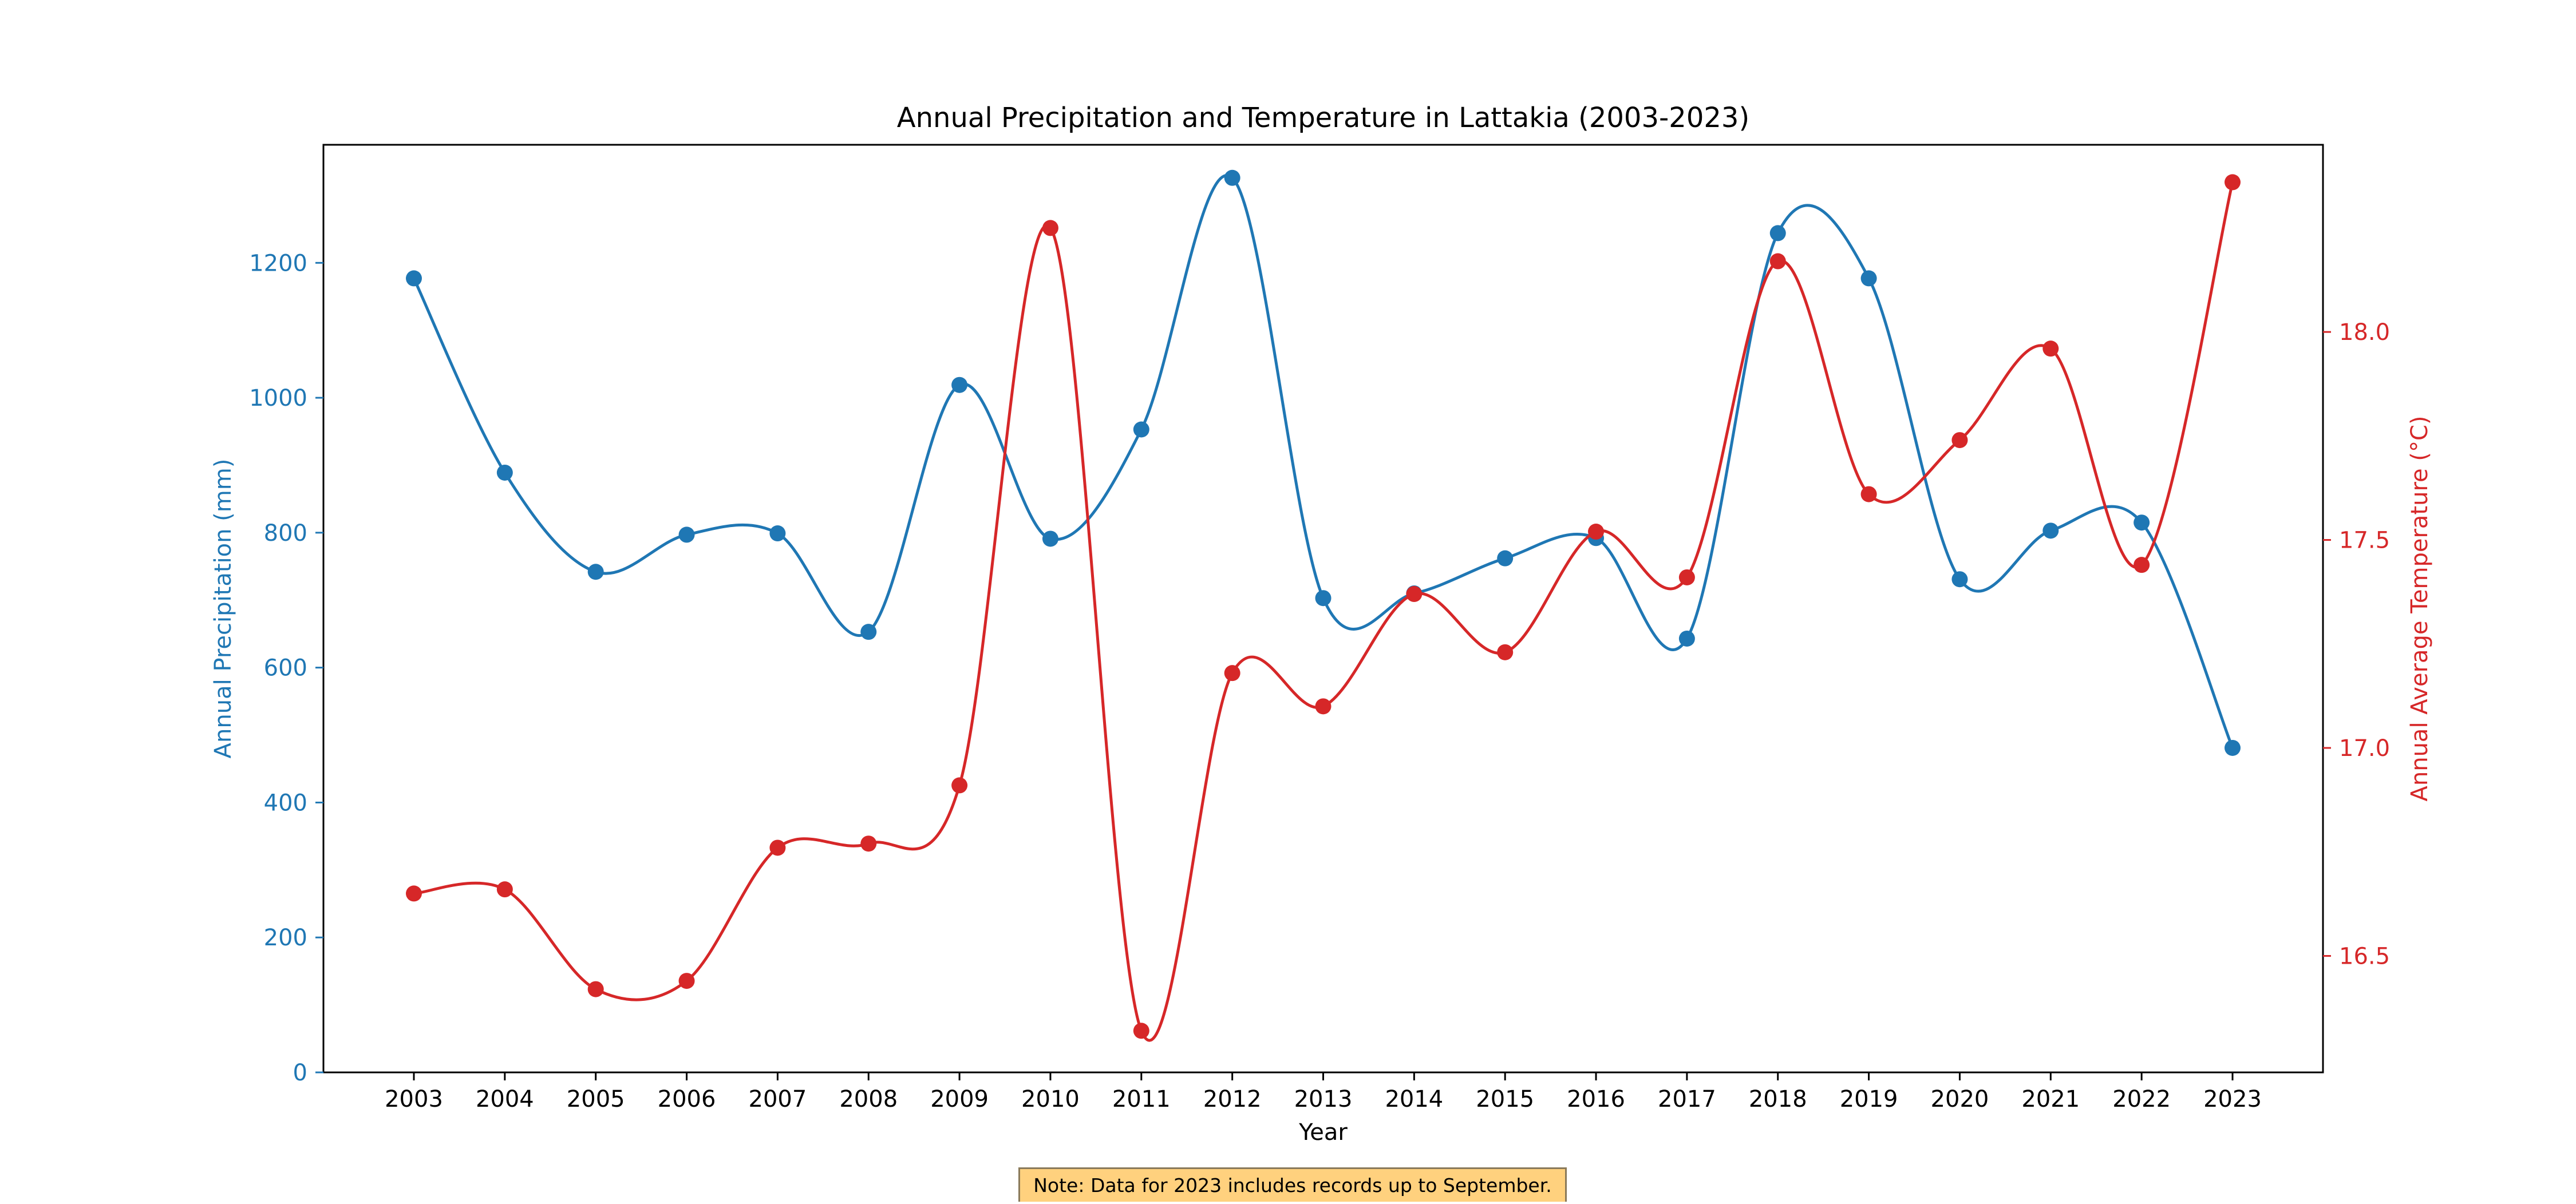 The height and width of the screenshot is (1204, 2576). What do you see at coordinates (2420, 609) in the screenshot?
I see `right-y-axis-label: Annual Average Temperature (°C)` at bounding box center [2420, 609].